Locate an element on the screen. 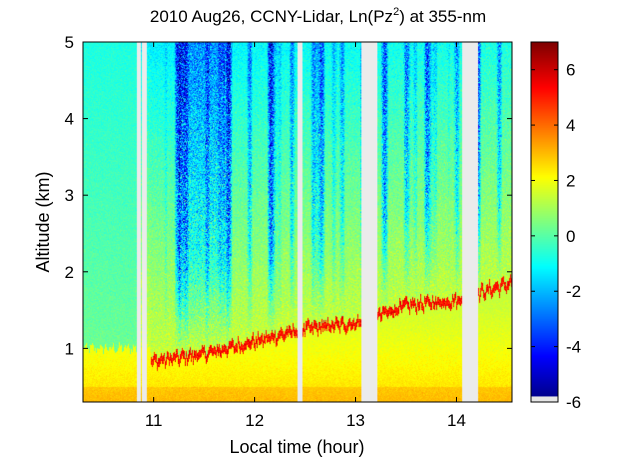 This screenshot has width=640, height=462. chart-title-tail: ) at 355-nm is located at coordinates (442, 16).